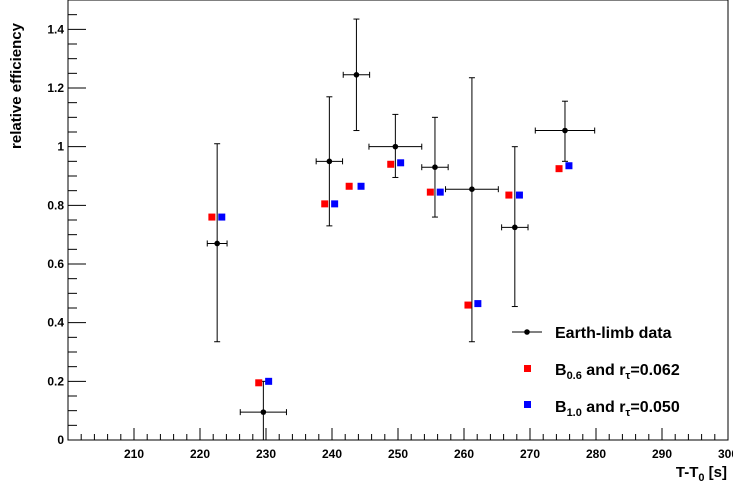 The height and width of the screenshot is (493, 733). What do you see at coordinates (55, 234) in the screenshot?
I see `y-axis-tick-labels: 0 0.2 0.4 0.6 0.8 1 1.2 1.4` at bounding box center [55, 234].